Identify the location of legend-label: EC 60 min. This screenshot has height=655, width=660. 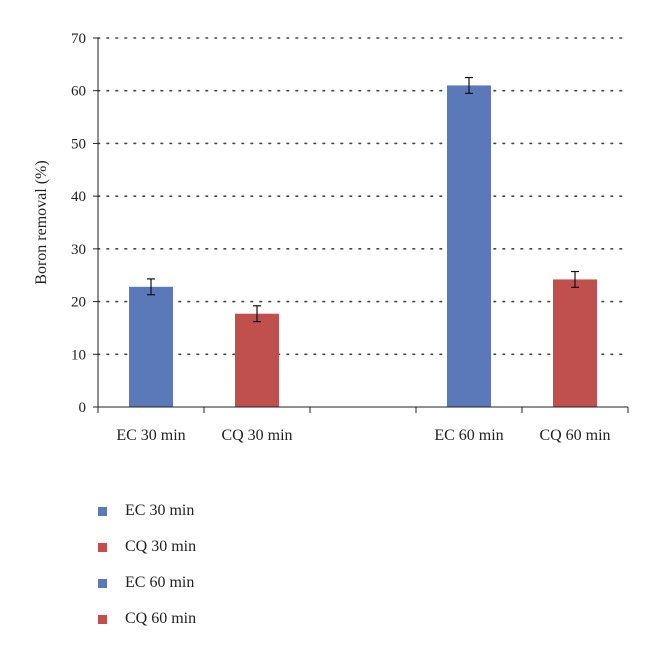
(160, 582).